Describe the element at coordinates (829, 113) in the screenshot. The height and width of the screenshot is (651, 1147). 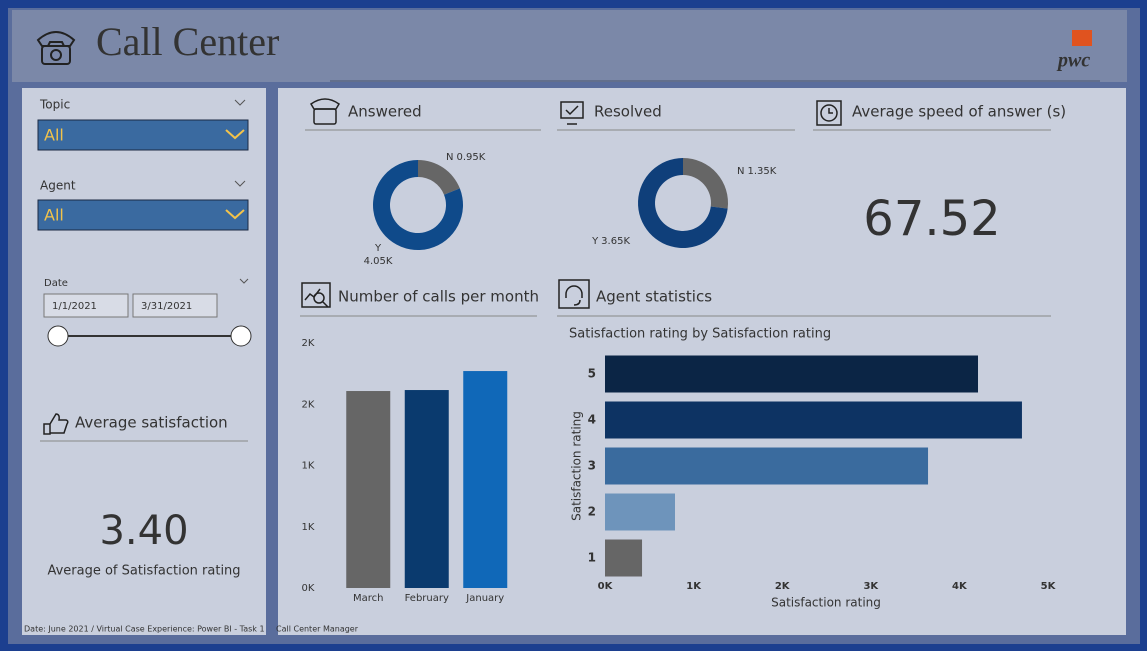
I see `clock-icon` at that location.